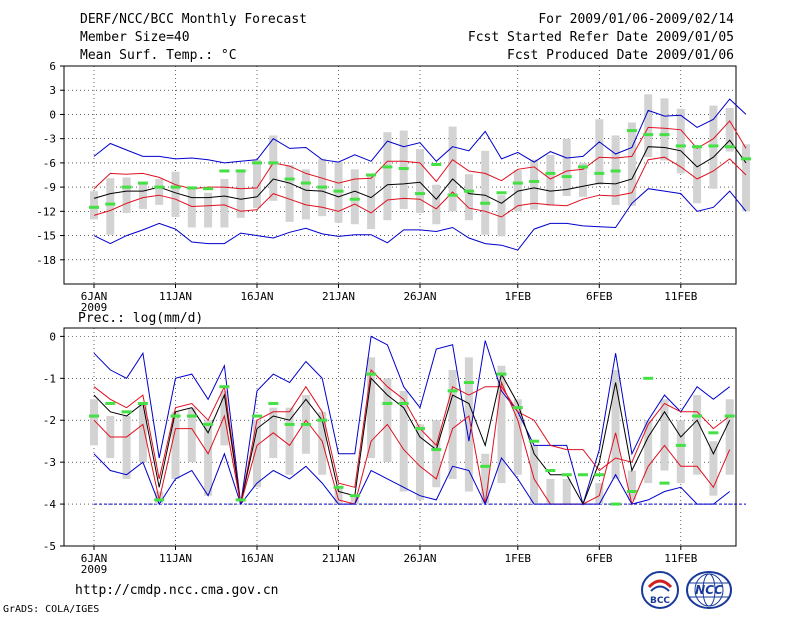 The image size is (800, 618). Describe the element at coordinates (338, 558) in the screenshot. I see `prec-x-tick-label: 21JAN` at that location.